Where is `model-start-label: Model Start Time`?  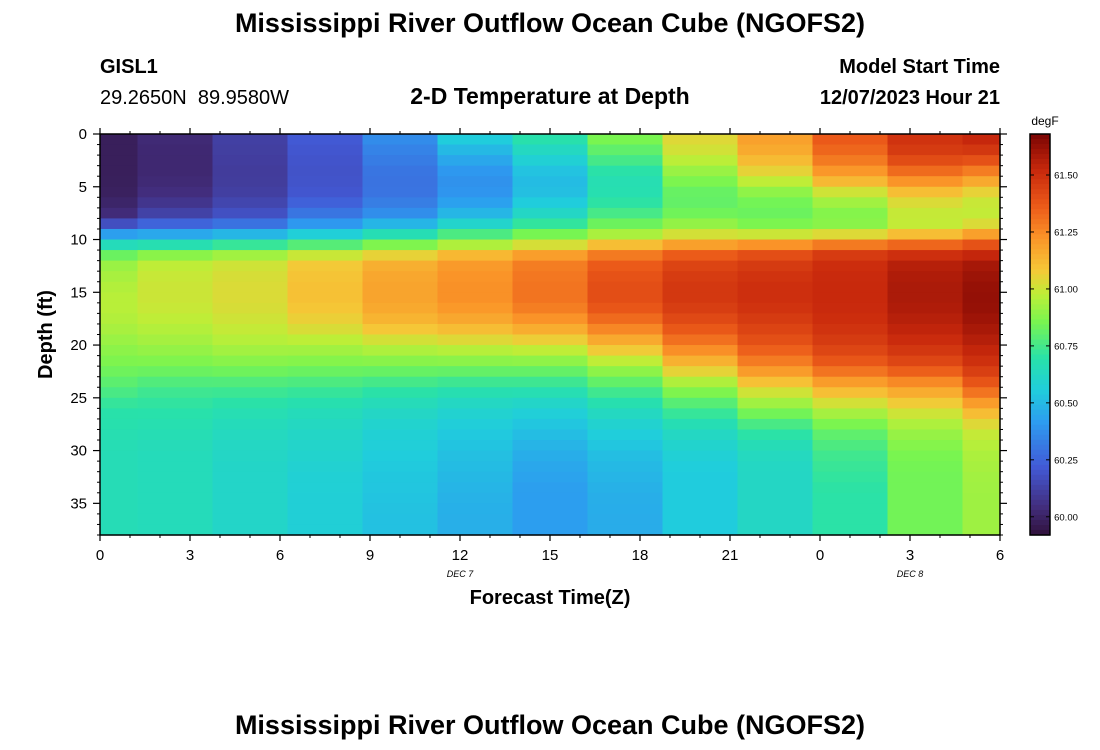
model-start-label: Model Start Time is located at coordinates (919, 67).